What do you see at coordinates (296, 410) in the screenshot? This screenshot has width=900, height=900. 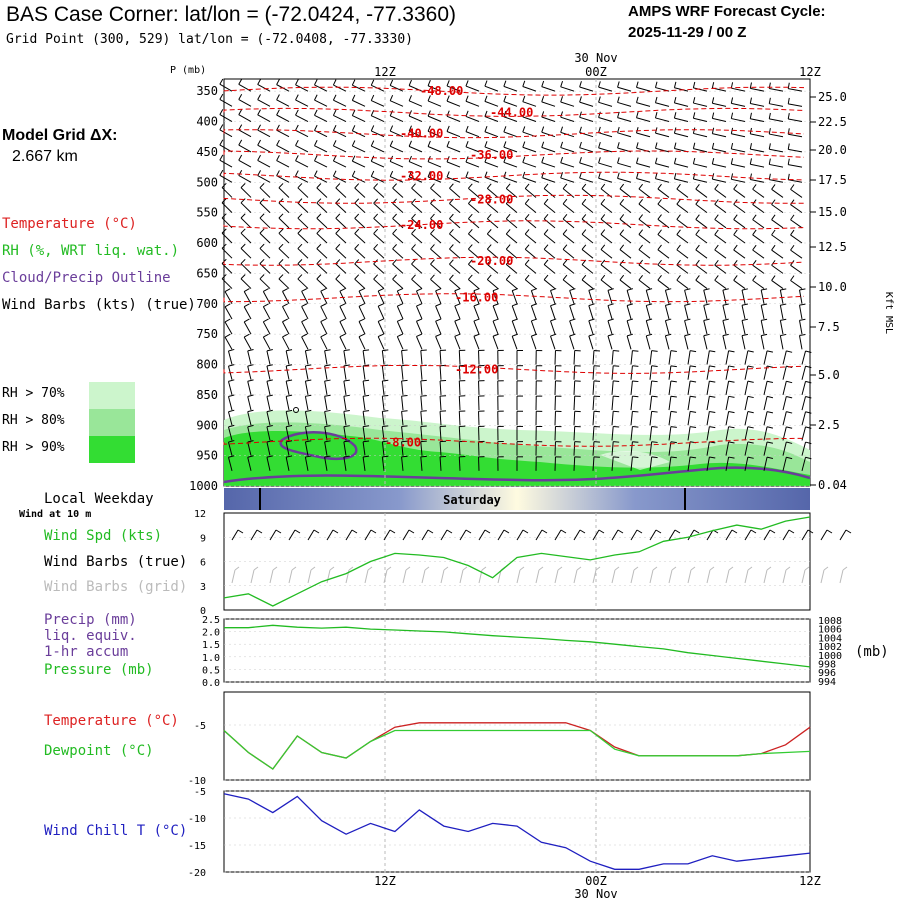 I see `cloud-dot` at bounding box center [296, 410].